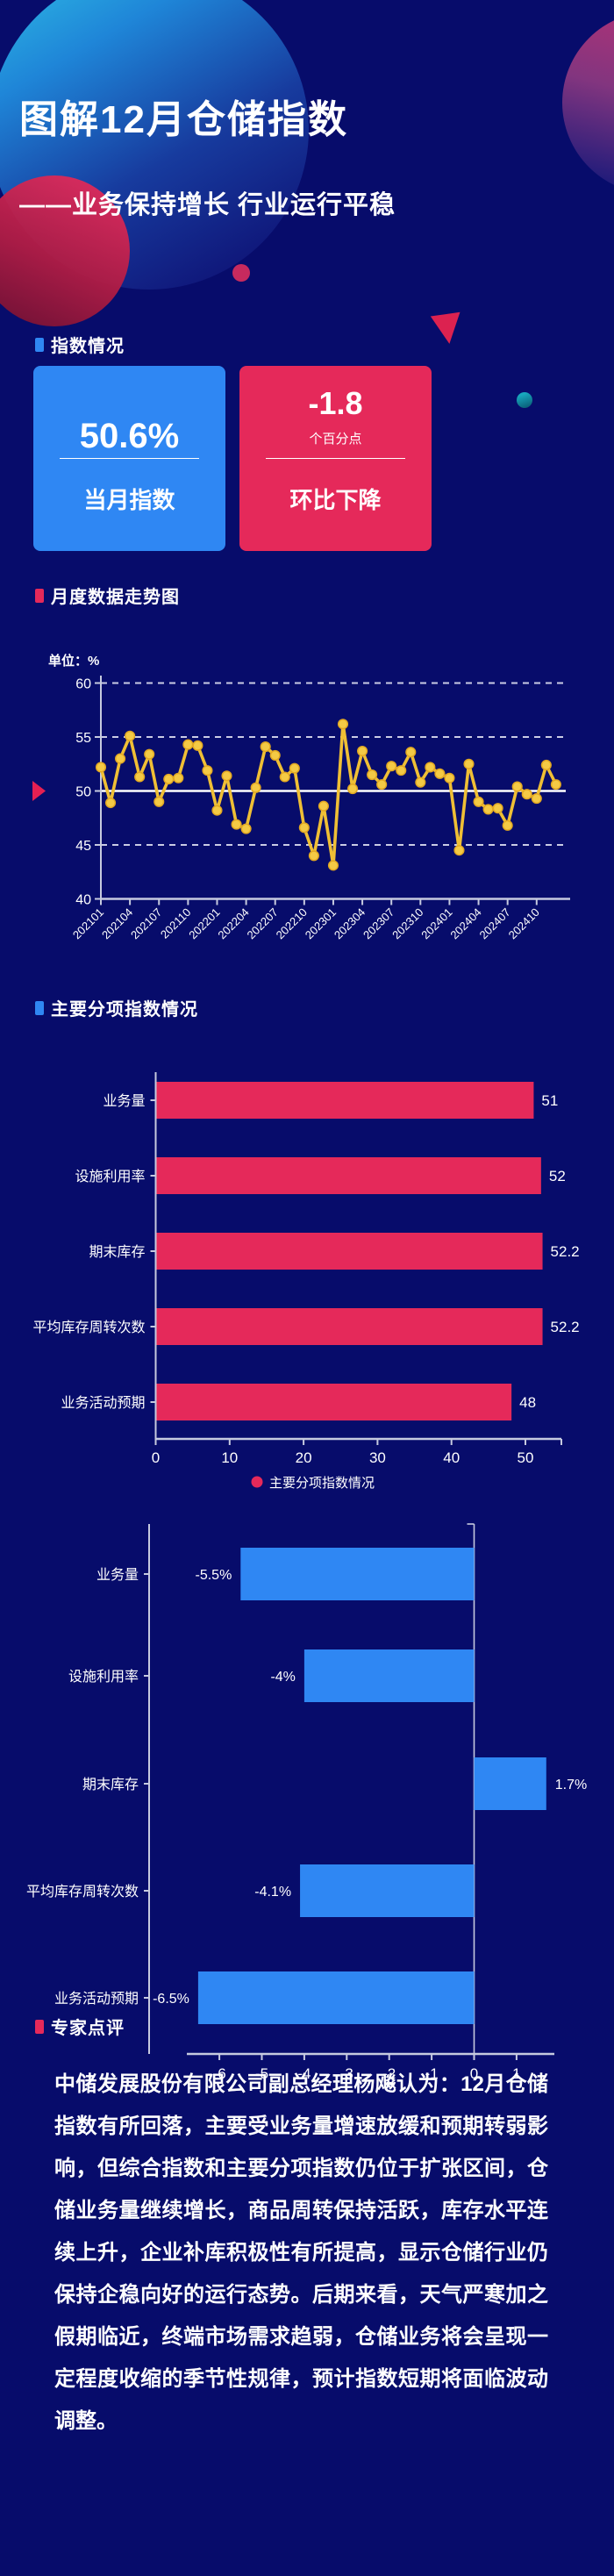  I want to click on current-index-card: 50.6% 当月指数, so click(129, 458).